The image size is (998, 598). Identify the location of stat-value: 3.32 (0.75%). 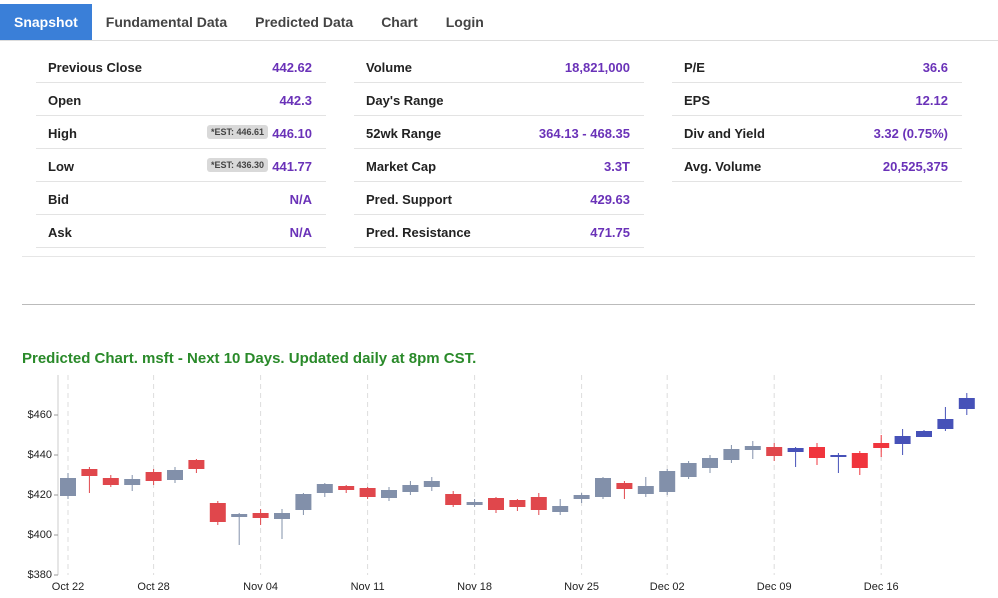
(910, 133).